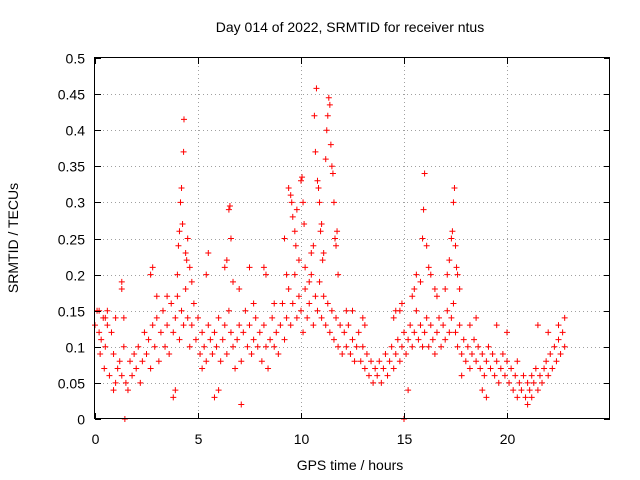 This screenshot has height=480, width=640. I want to click on x-axis-label: GPS time / hours, so click(350, 465).